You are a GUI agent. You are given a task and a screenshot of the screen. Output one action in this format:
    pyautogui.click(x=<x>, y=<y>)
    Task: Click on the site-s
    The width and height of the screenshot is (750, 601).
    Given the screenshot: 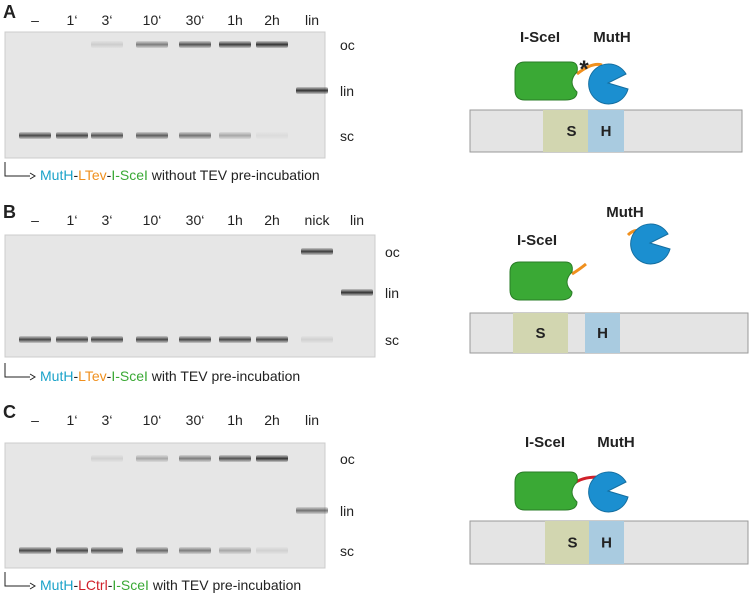 What is the action you would take?
    pyautogui.click(x=540, y=333)
    